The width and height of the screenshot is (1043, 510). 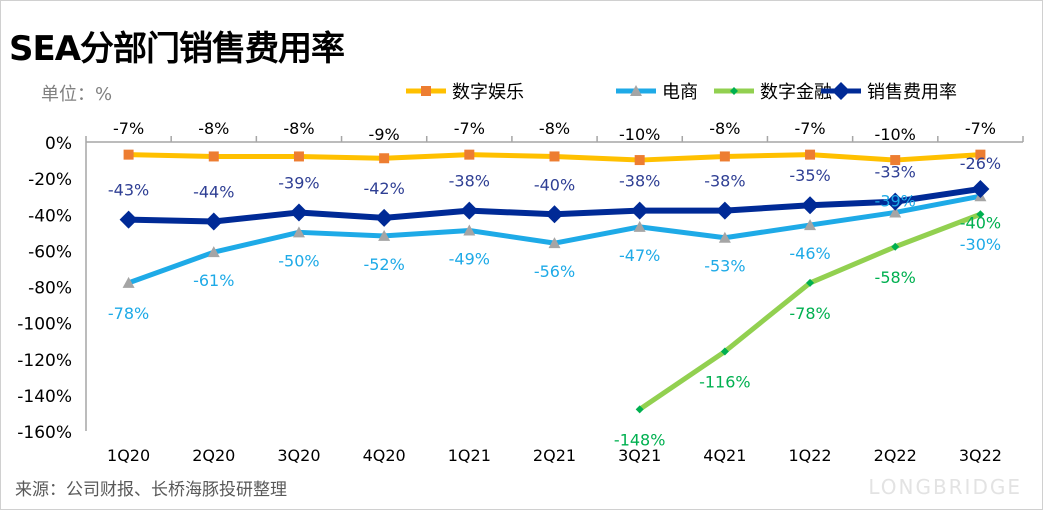 I want to click on data-label: -44%, so click(x=213, y=191).